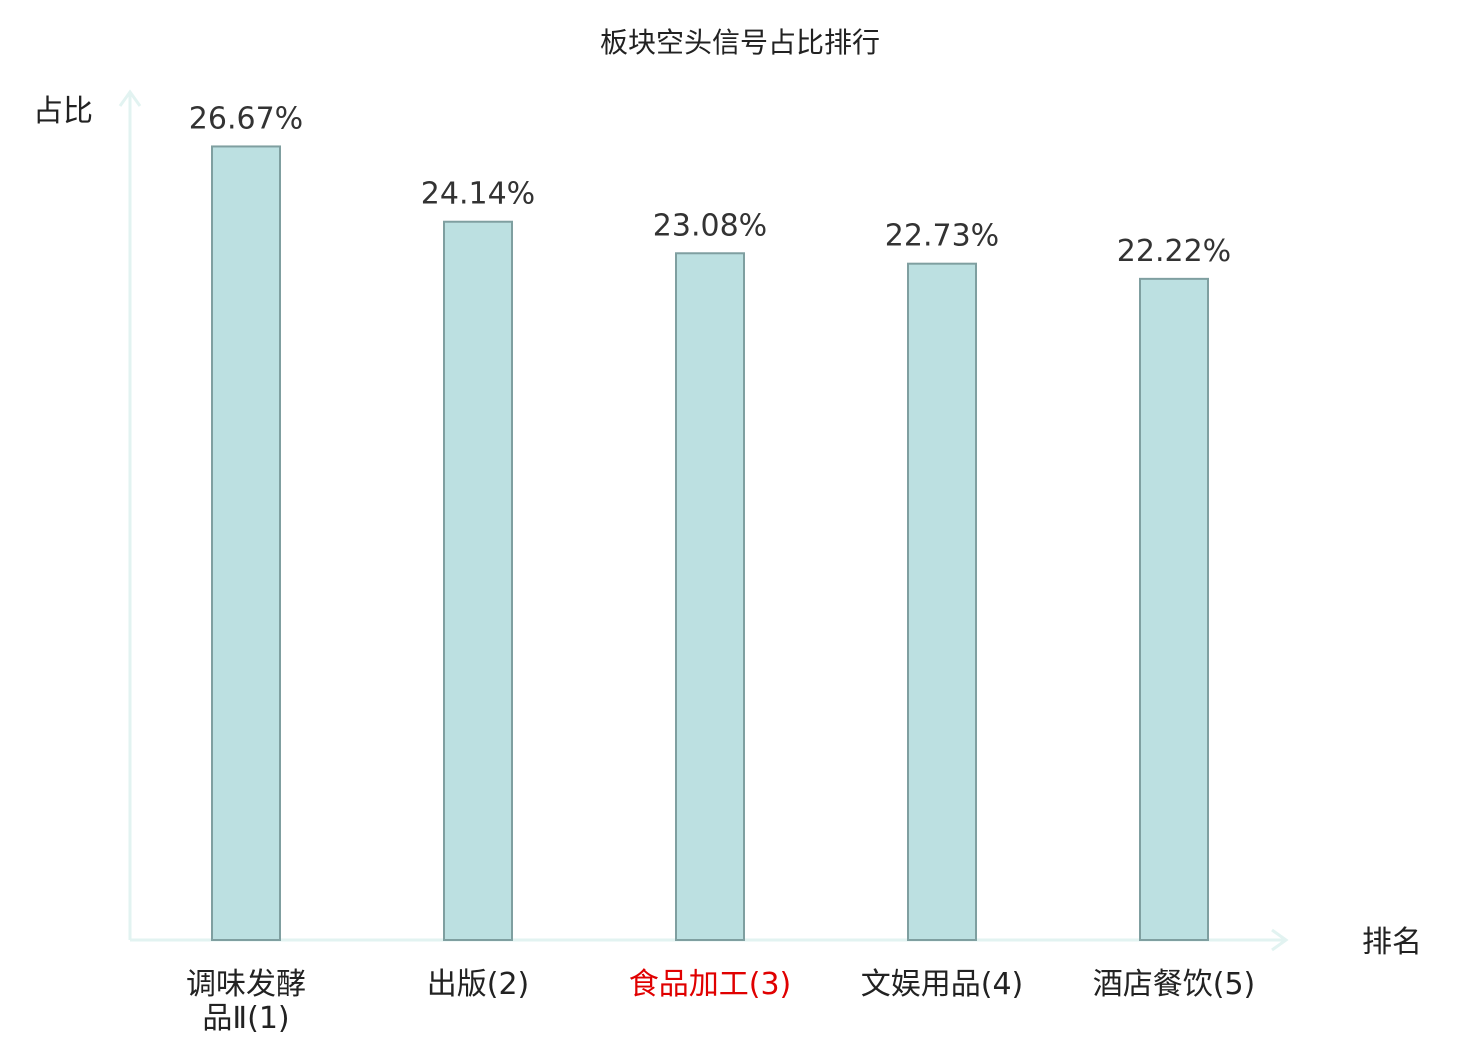 Image resolution: width=1480 pixels, height=1040 pixels. Describe the element at coordinates (740, 42) in the screenshot. I see `chart-title: 板块空头信号占比排行` at that location.